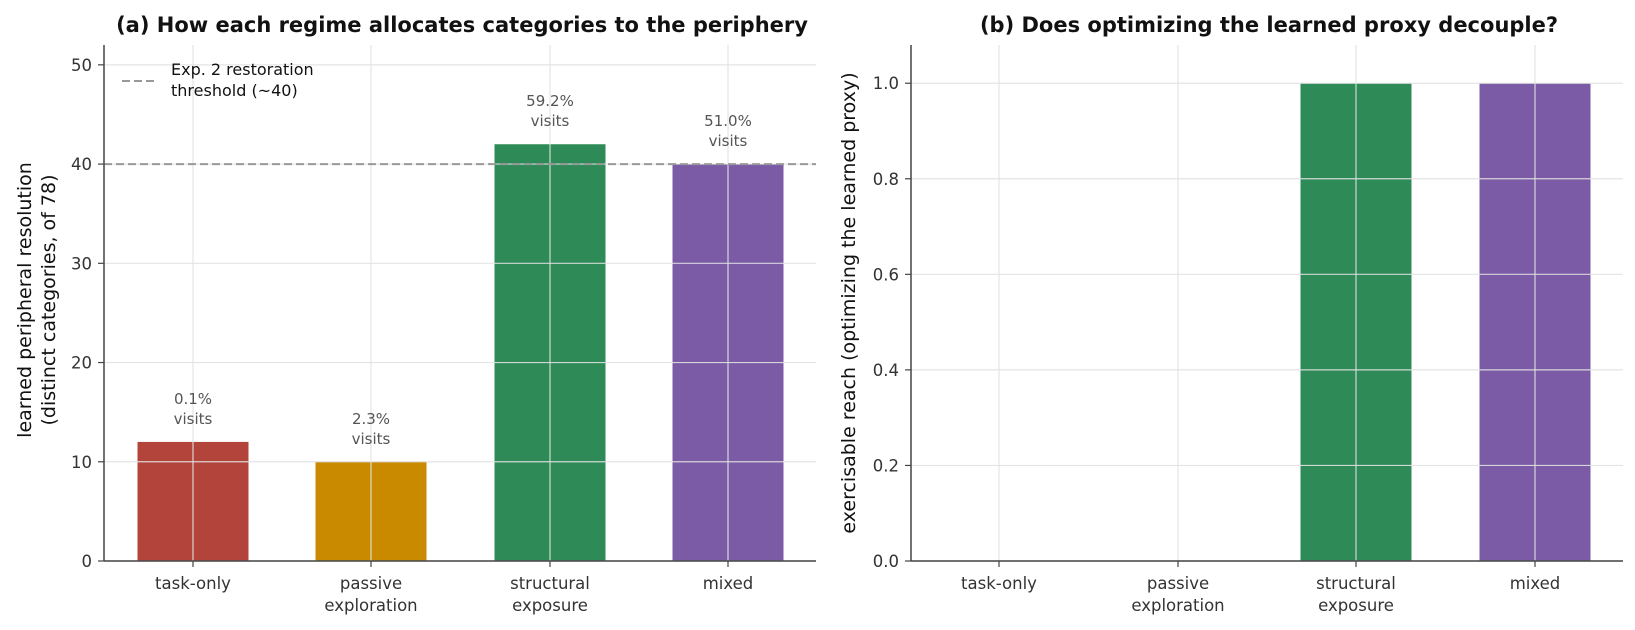  I want to click on panel-b-ytick-label: 0.8, so click(886, 179).